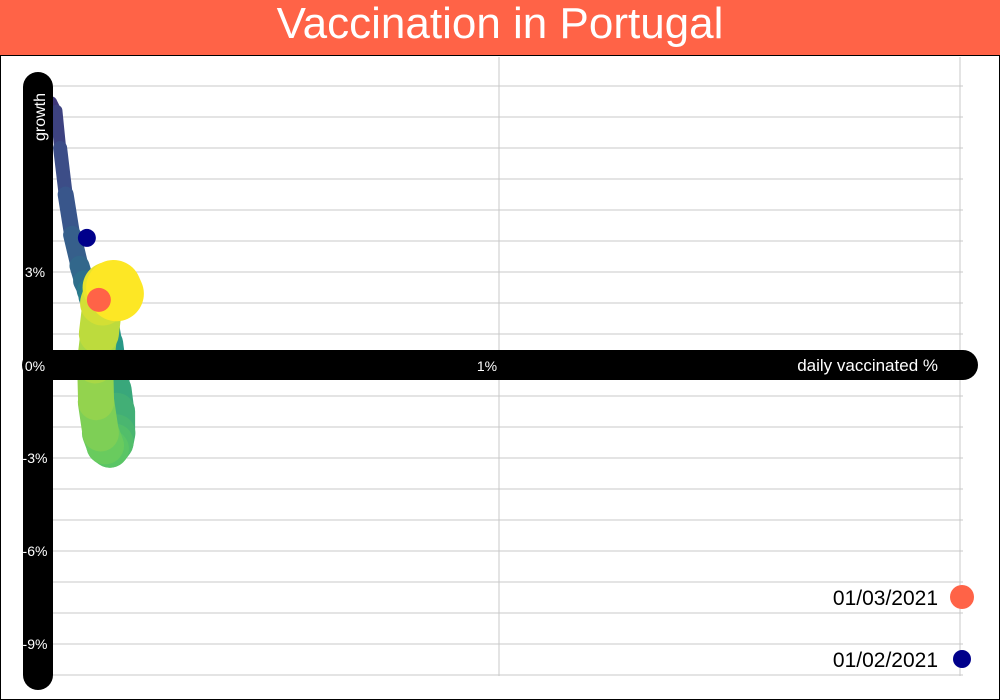  I want to click on y-tick-label: 3%, so click(35, 272).